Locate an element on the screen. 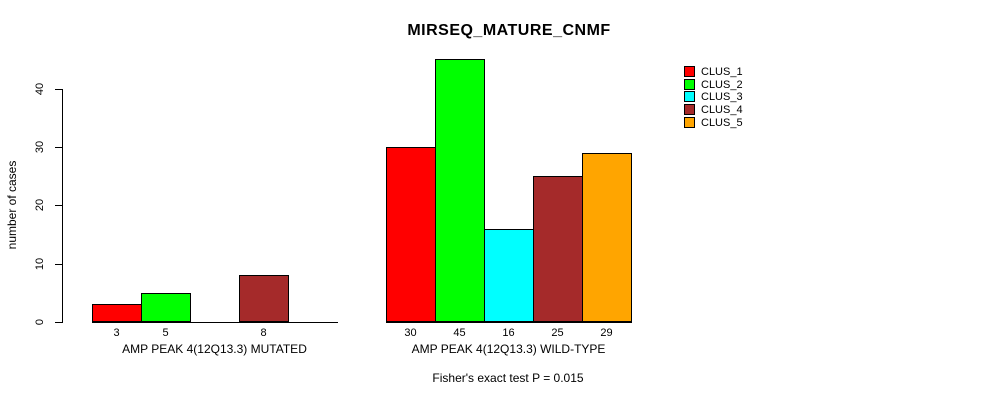  bar-value-label: 3 is located at coordinates (116, 333).